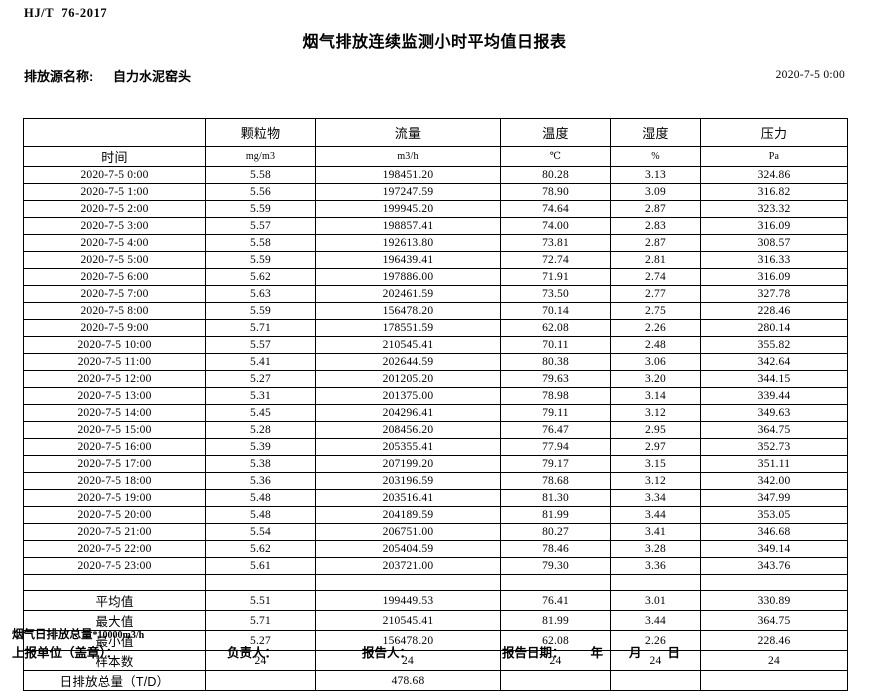 This screenshot has width=869, height=691. I want to click on cell-time: 2020-7-5 17:00, so click(114, 464).